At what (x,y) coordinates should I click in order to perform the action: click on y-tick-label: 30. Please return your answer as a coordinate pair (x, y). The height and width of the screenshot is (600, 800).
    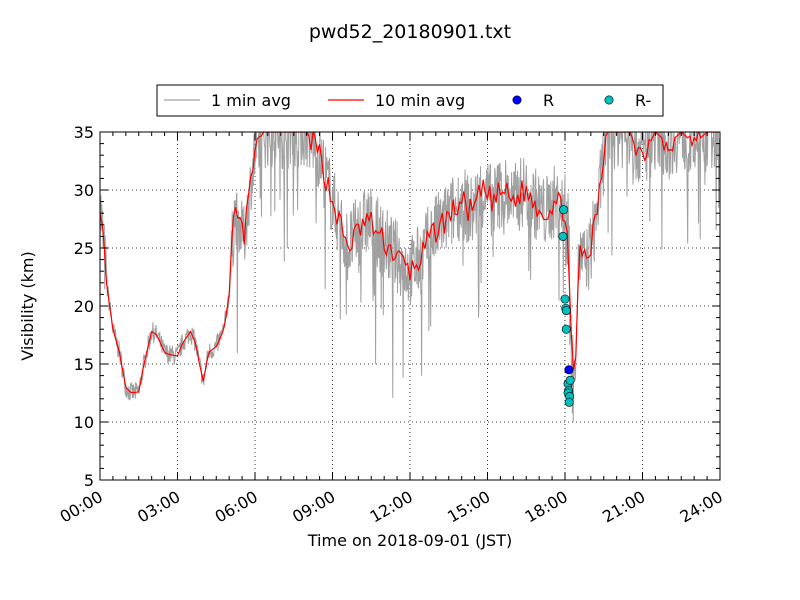
    Looking at the image, I should click on (84, 190).